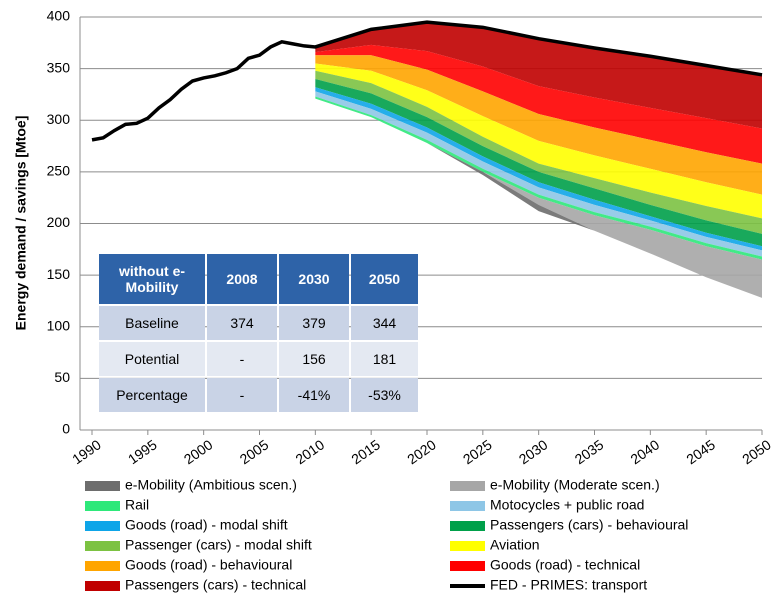 Image resolution: width=776 pixels, height=595 pixels. Describe the element at coordinates (215, 585) in the screenshot. I see `legend-label: Passengers (cars) - technical` at that location.